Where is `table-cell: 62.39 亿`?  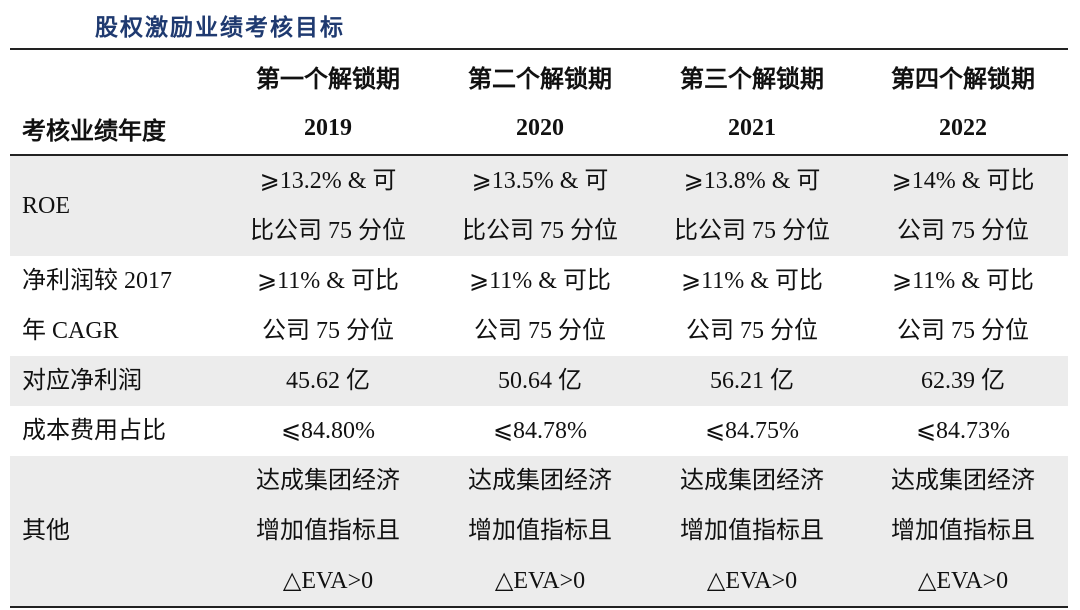 table-cell: 62.39 亿 is located at coordinates (963, 381).